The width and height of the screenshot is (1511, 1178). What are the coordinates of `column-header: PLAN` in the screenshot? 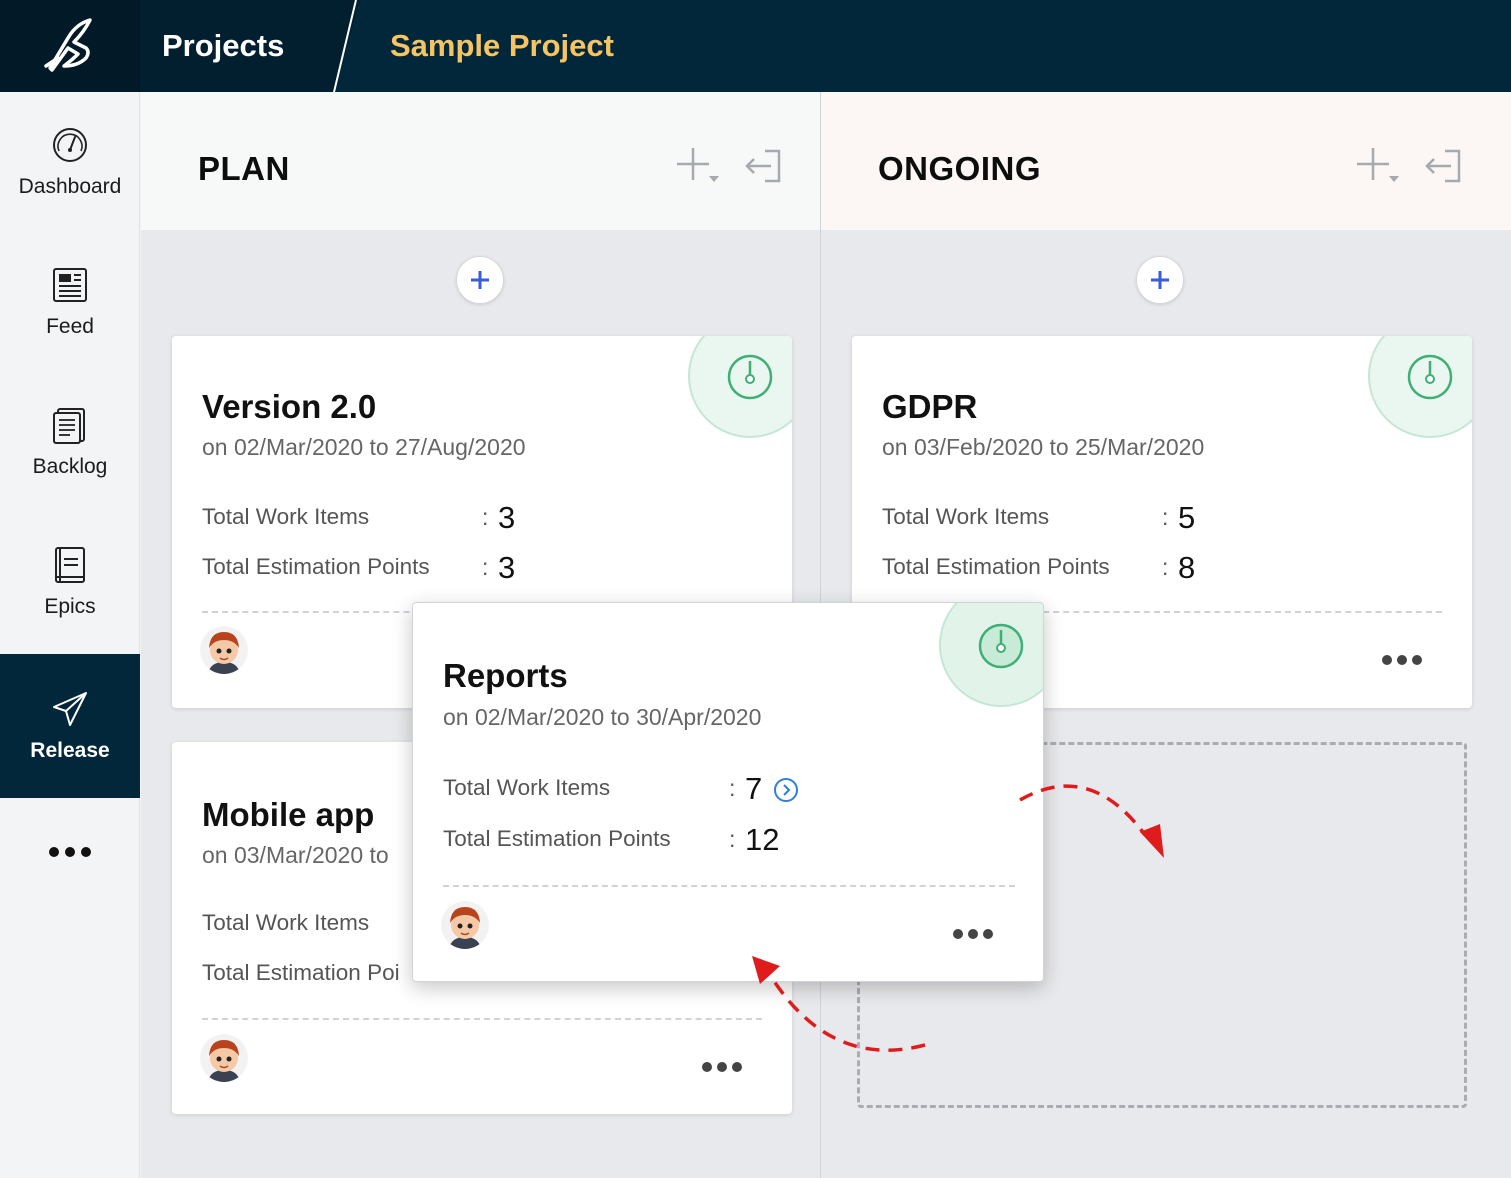 It's located at (480, 161).